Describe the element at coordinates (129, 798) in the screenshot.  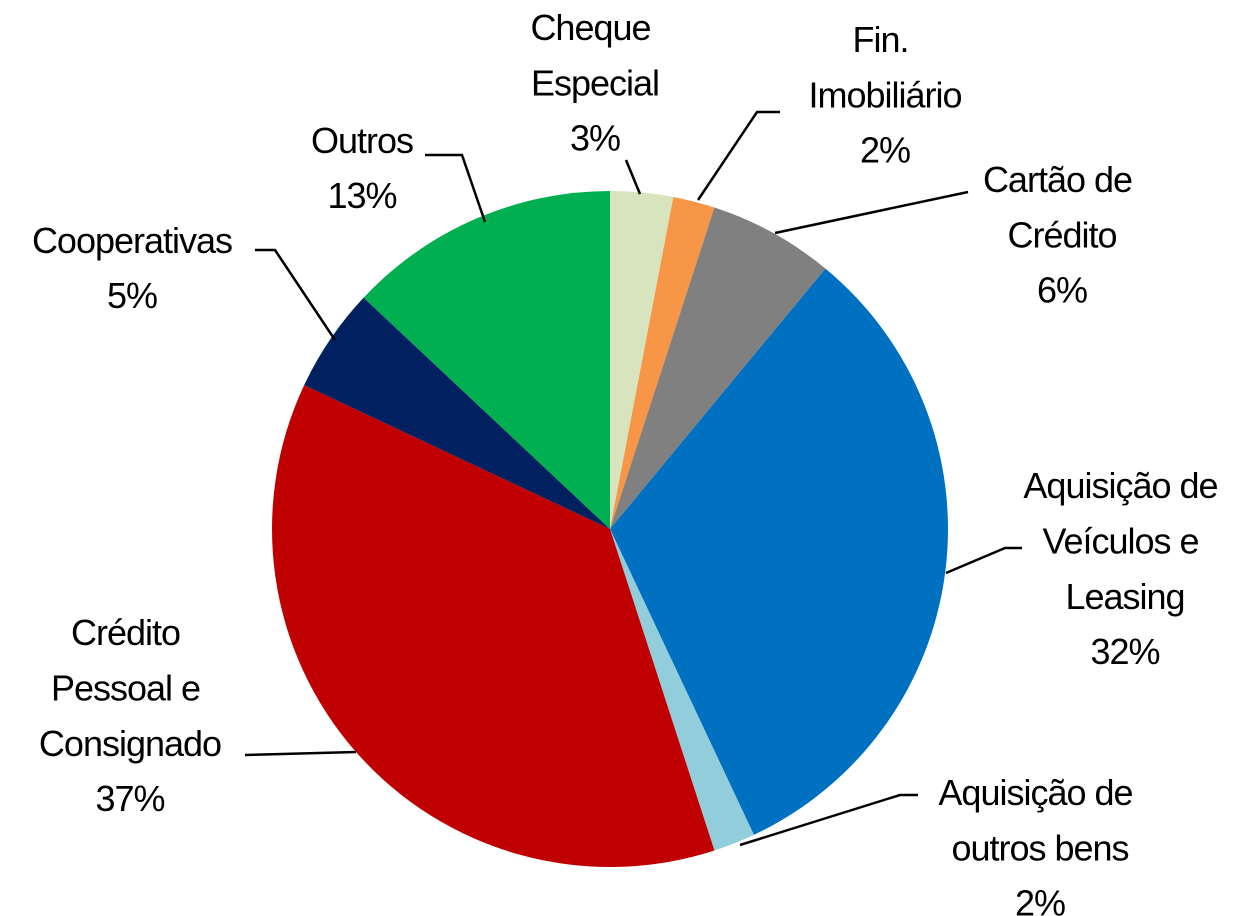
I see `value-label: 37%` at that location.